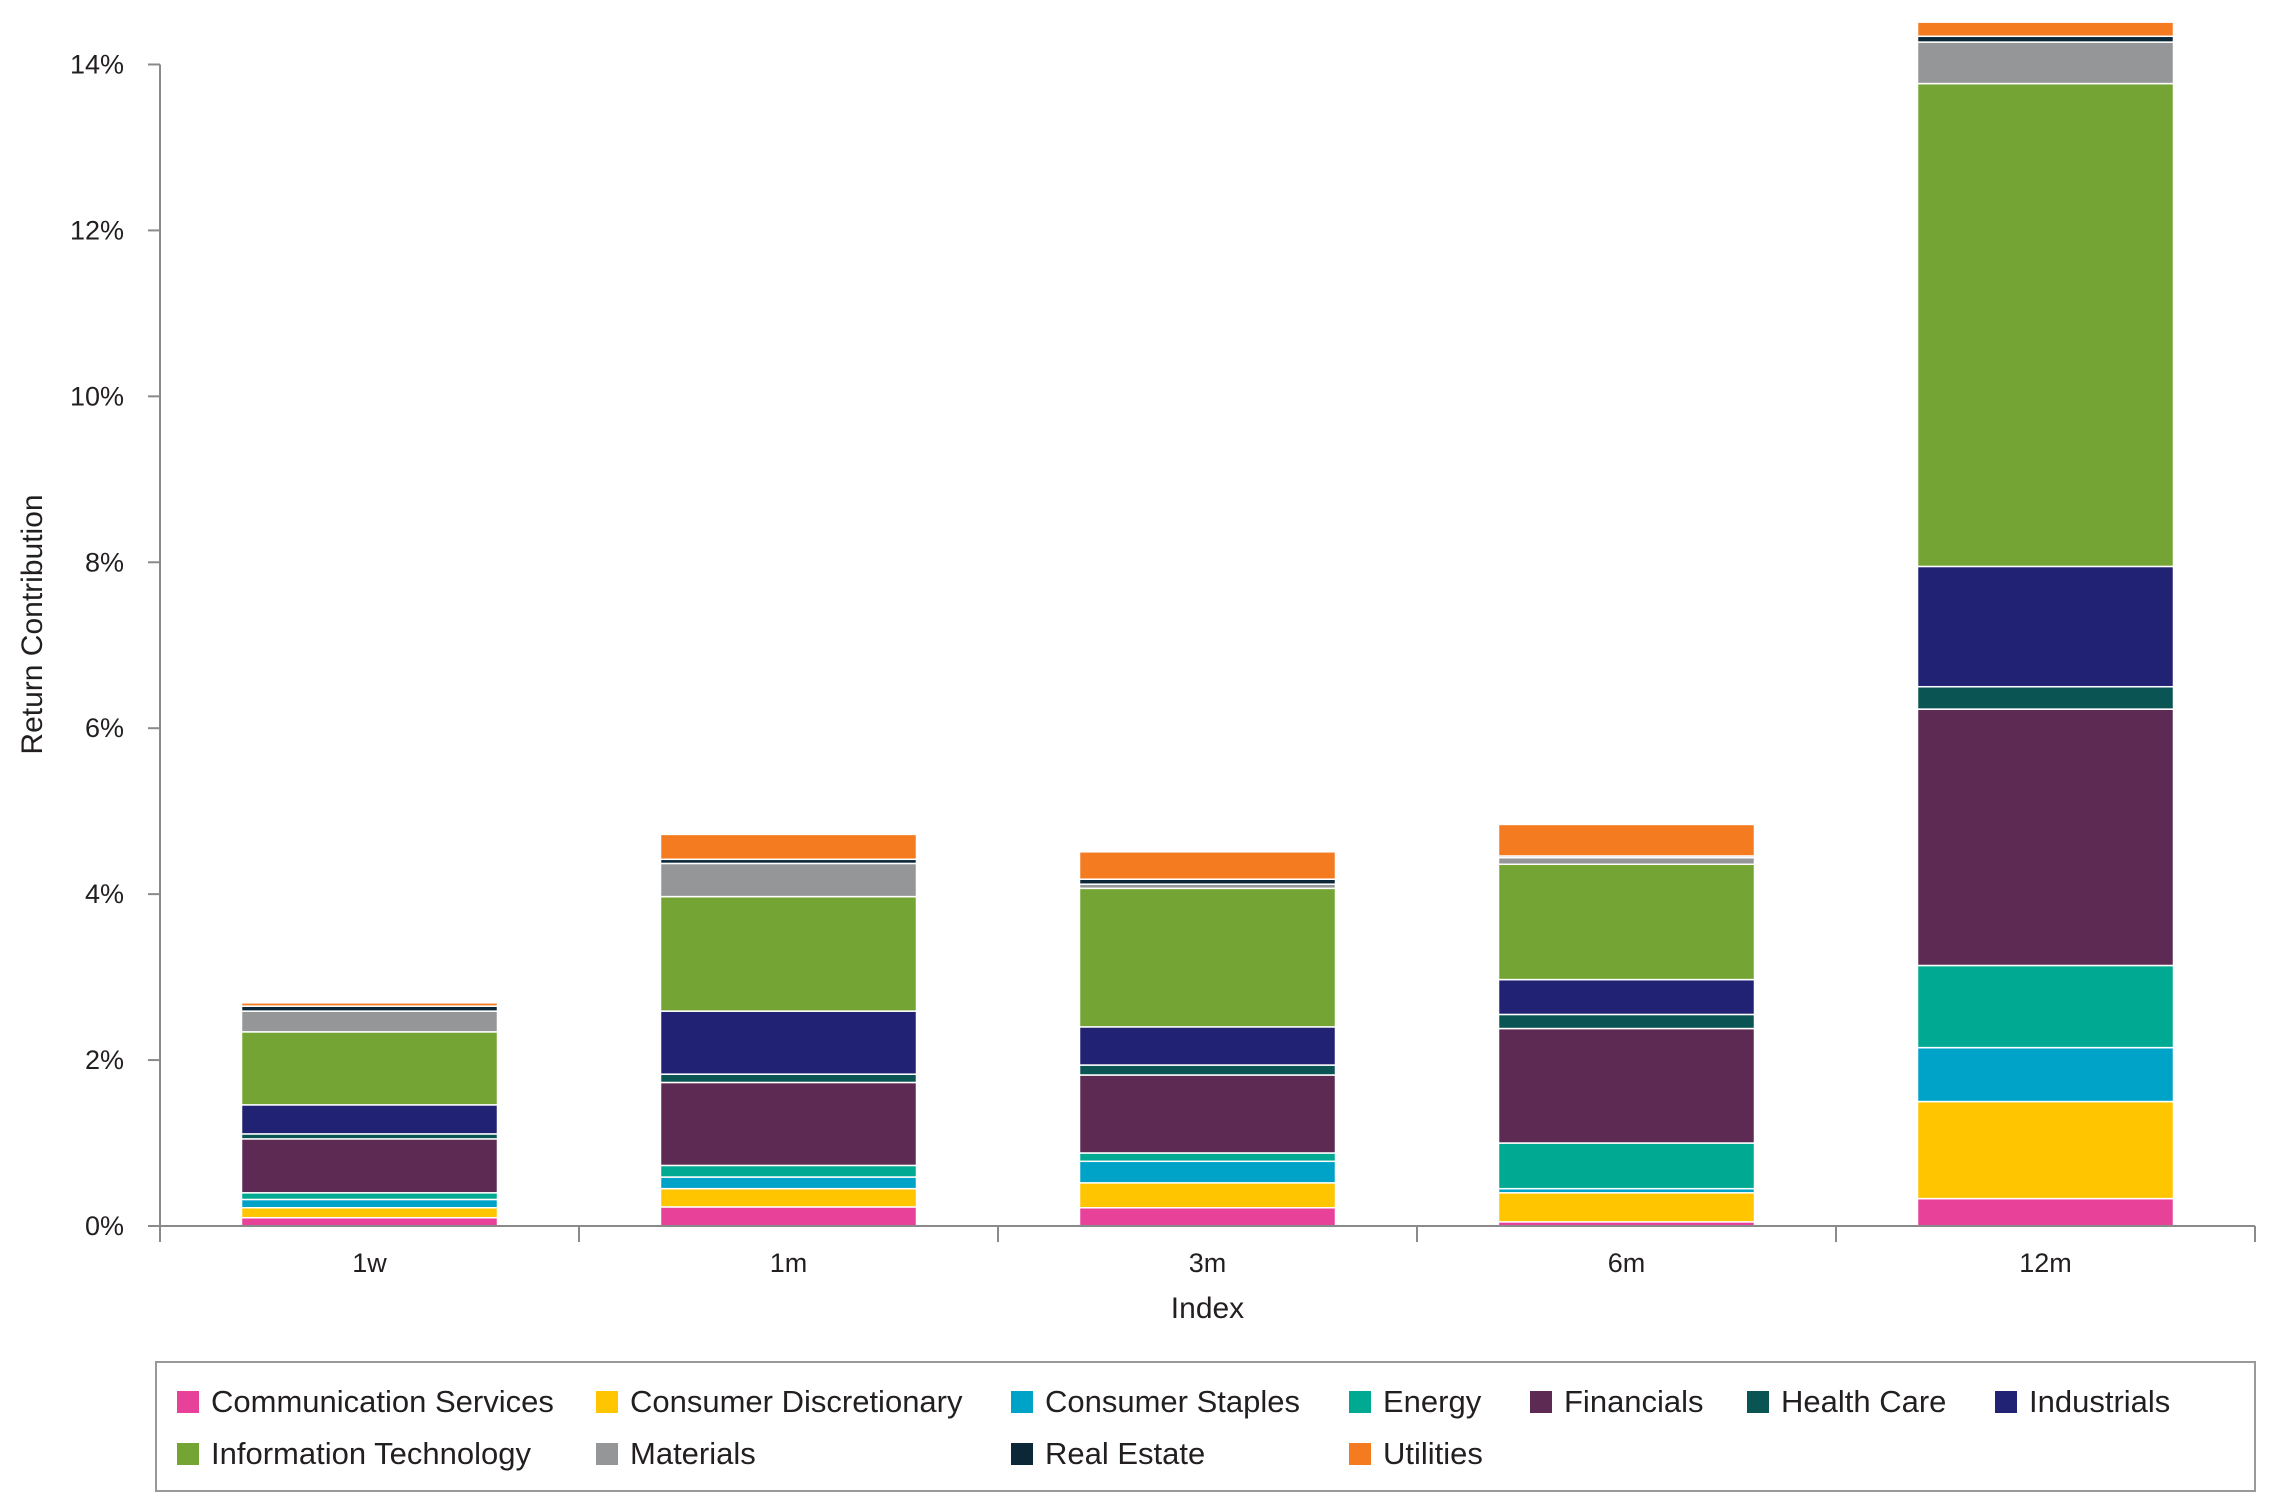 This screenshot has width=2270, height=1506. Describe the element at coordinates (693, 1453) in the screenshot. I see `legend-label: Materials` at that location.